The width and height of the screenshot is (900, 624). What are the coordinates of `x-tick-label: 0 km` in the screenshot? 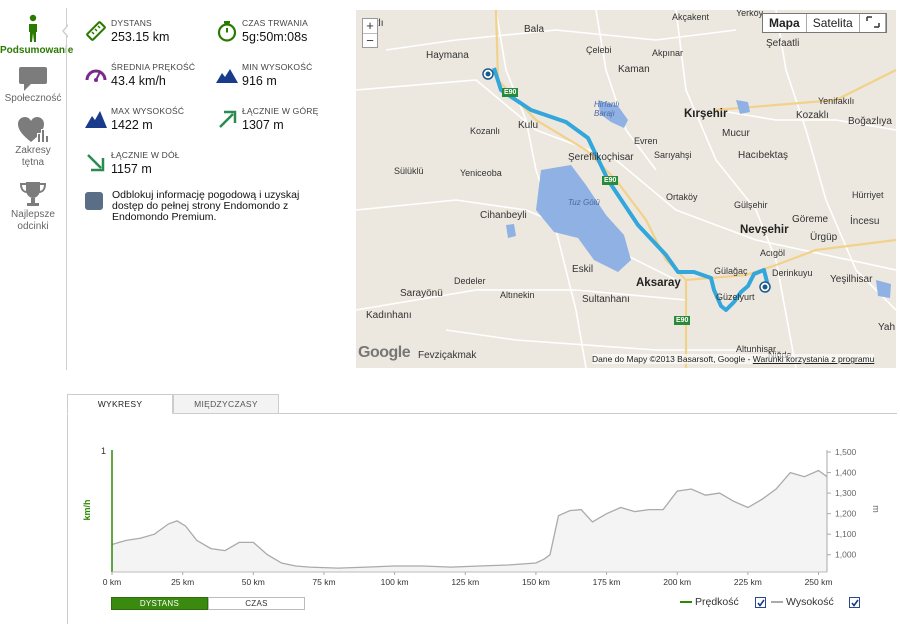 It's located at (112, 582).